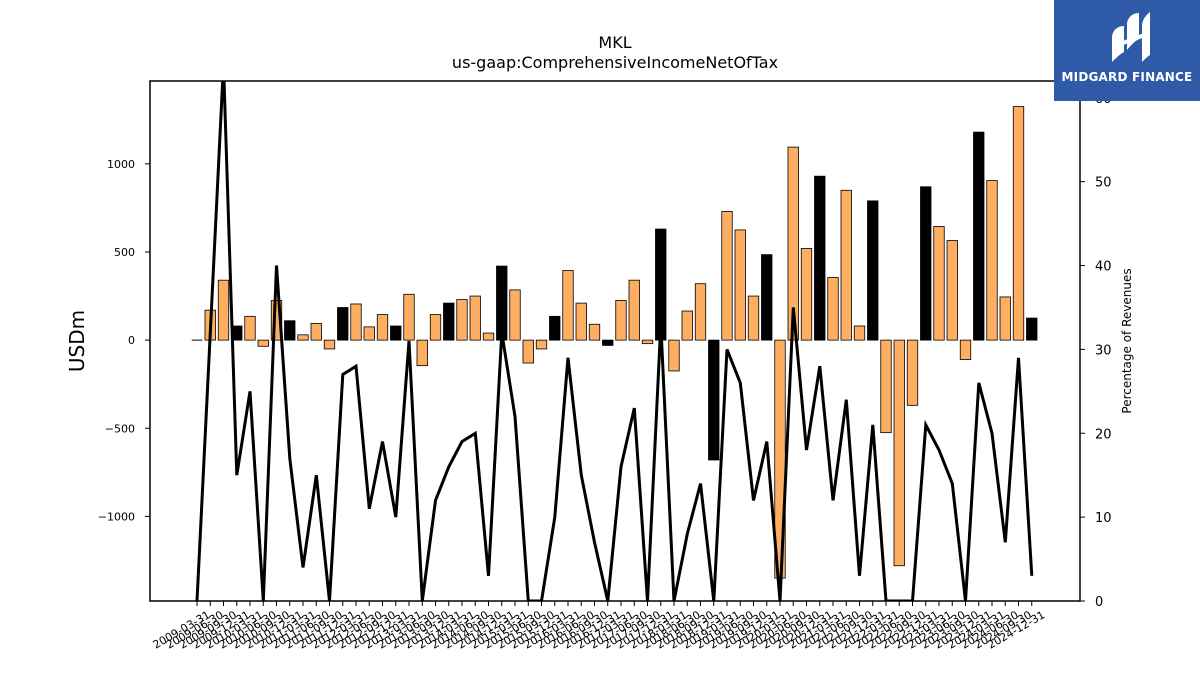 The height and width of the screenshot is (675, 1200). I want to click on chart-subtitle: us-gaap:ComprehensiveIncomeNetOfTax, so click(615, 62).